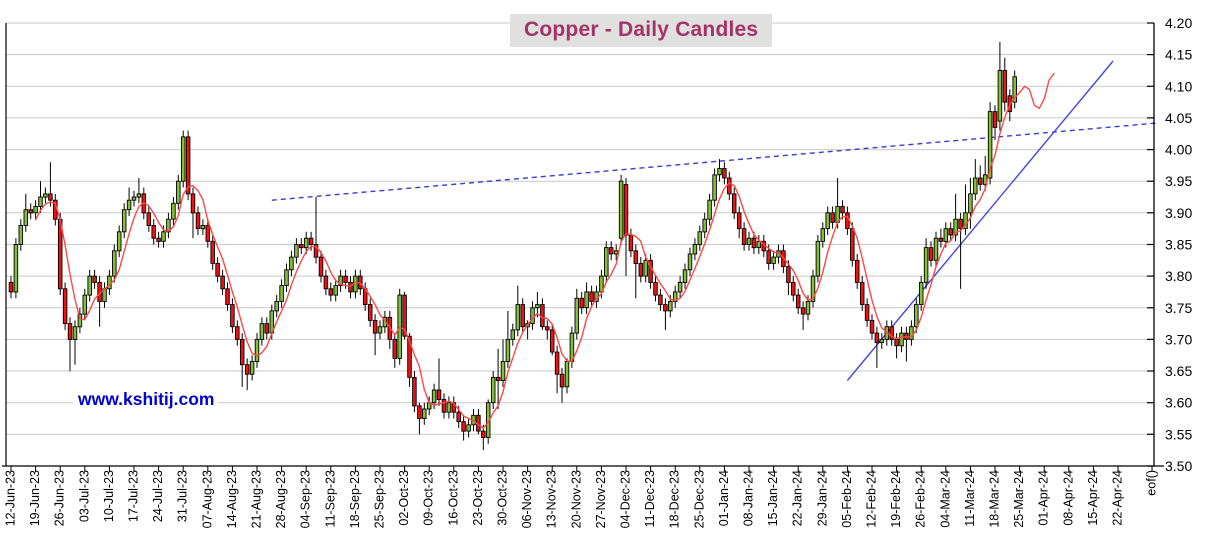 The image size is (1207, 540). Describe the element at coordinates (429, 498) in the screenshot. I see `x-tick-label: 09-Oct-23` at that location.